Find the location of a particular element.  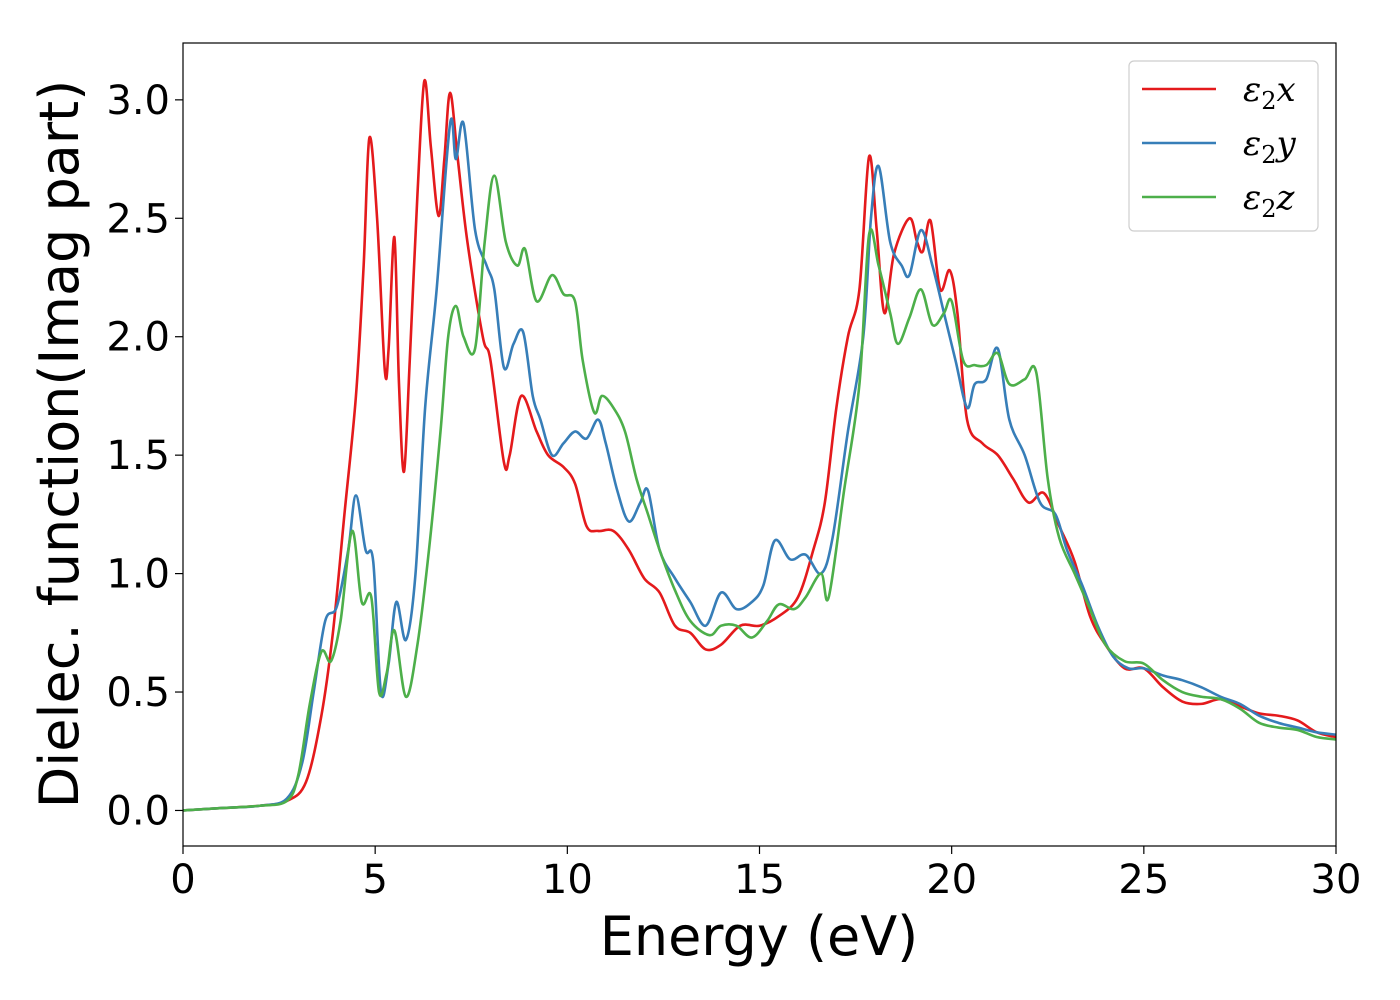

y-tick-label: 0.0 is located at coordinates (138, 811).